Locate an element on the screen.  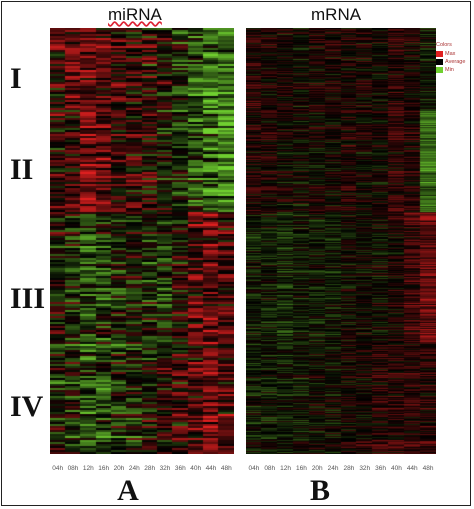
mirna-tick-28h: 28h is located at coordinates (150, 468).